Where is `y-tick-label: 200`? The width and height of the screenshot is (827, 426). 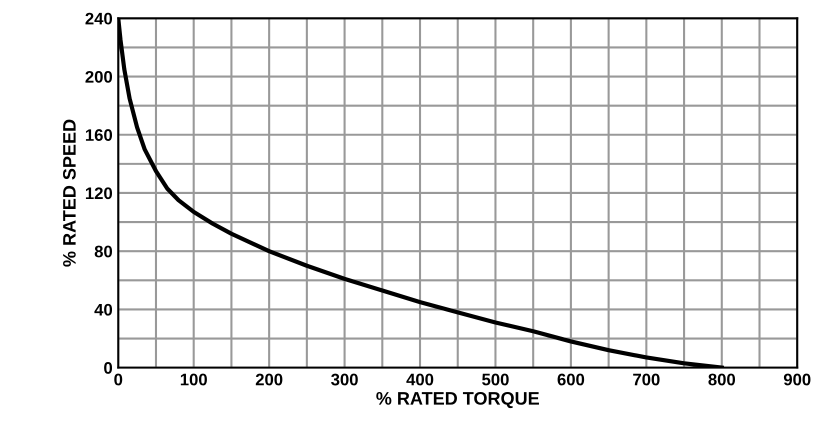 y-tick-label: 200 is located at coordinates (98, 76).